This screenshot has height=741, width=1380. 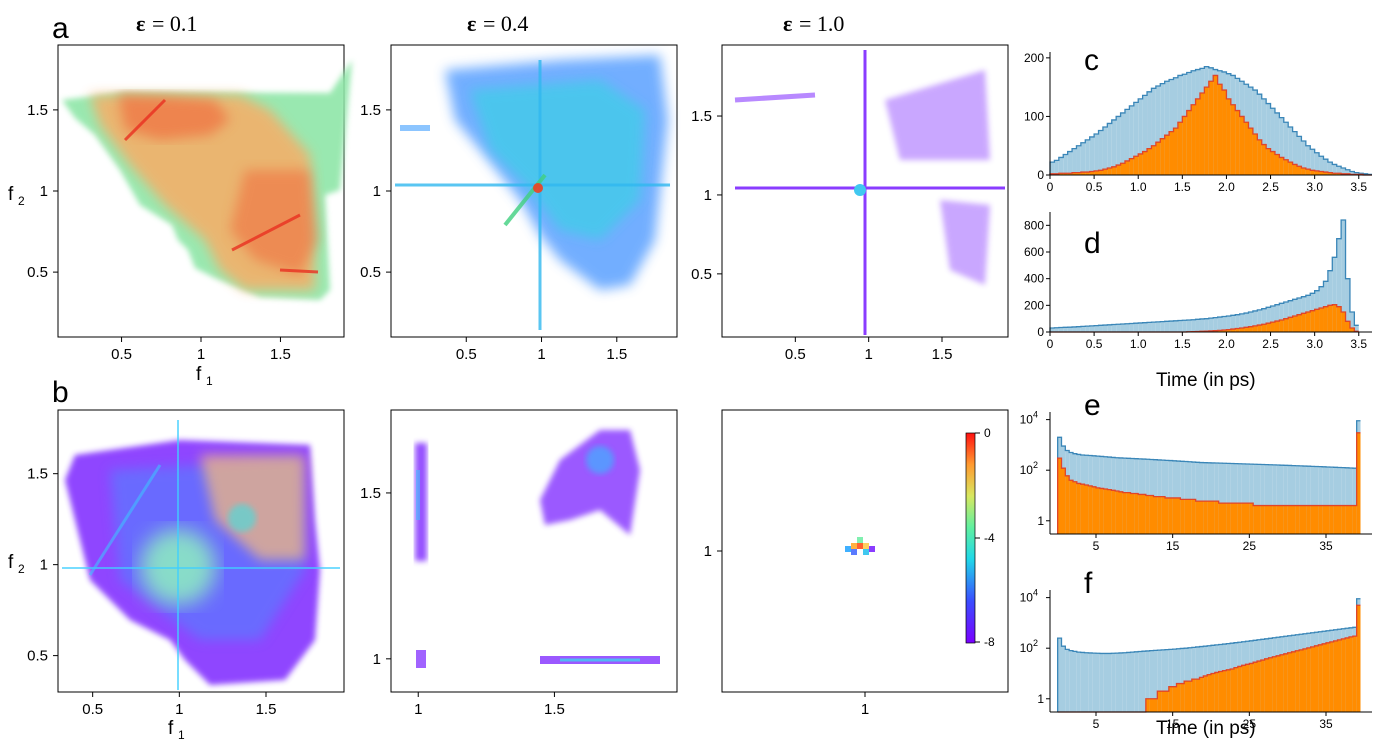 What do you see at coordinates (1035, 643) in the screenshot?
I see `y-tick-exponent: 2` at bounding box center [1035, 643].